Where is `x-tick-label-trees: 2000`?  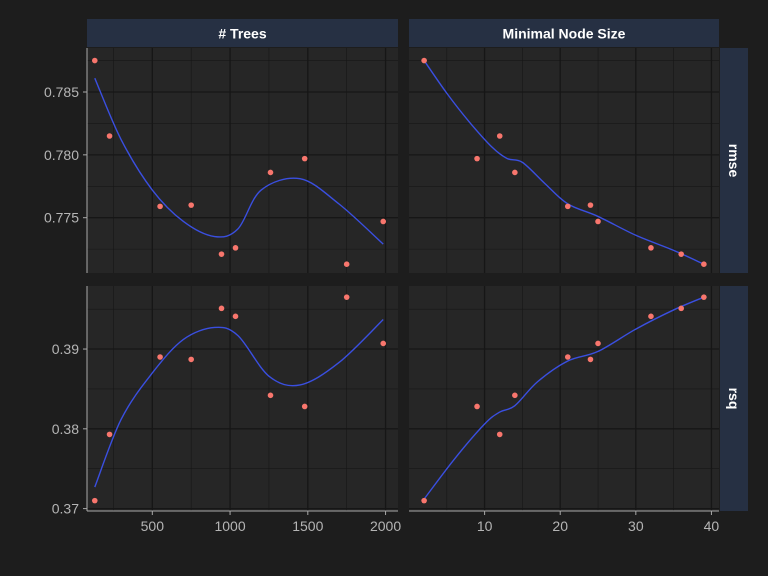
x-tick-label-trees: 2000 is located at coordinates (385, 526).